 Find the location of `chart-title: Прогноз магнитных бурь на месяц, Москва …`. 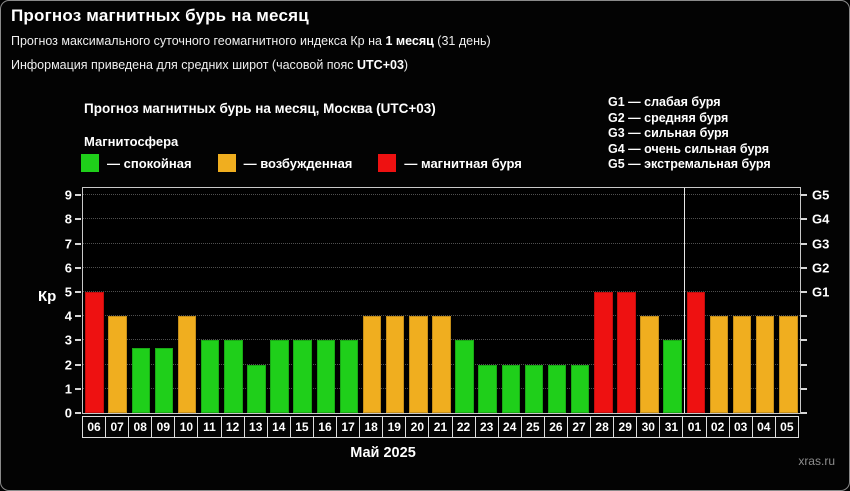

chart-title: Прогноз магнитных бурь на месяц, Москва … is located at coordinates (260, 108).